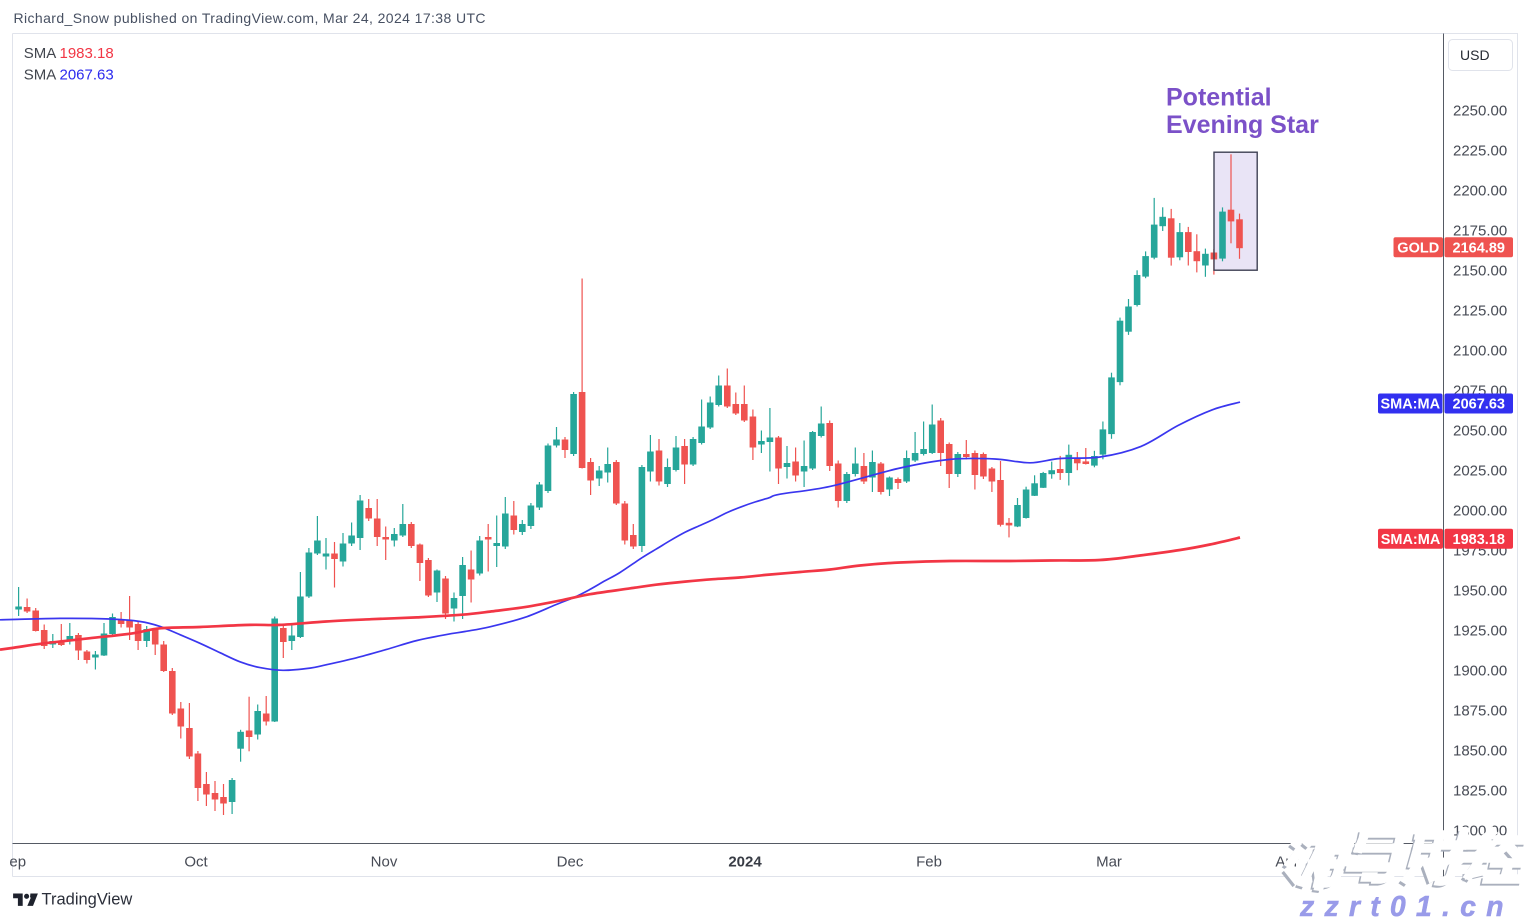  Describe the element at coordinates (1480, 591) in the screenshot. I see `svg-text: 1950.00` at that location.